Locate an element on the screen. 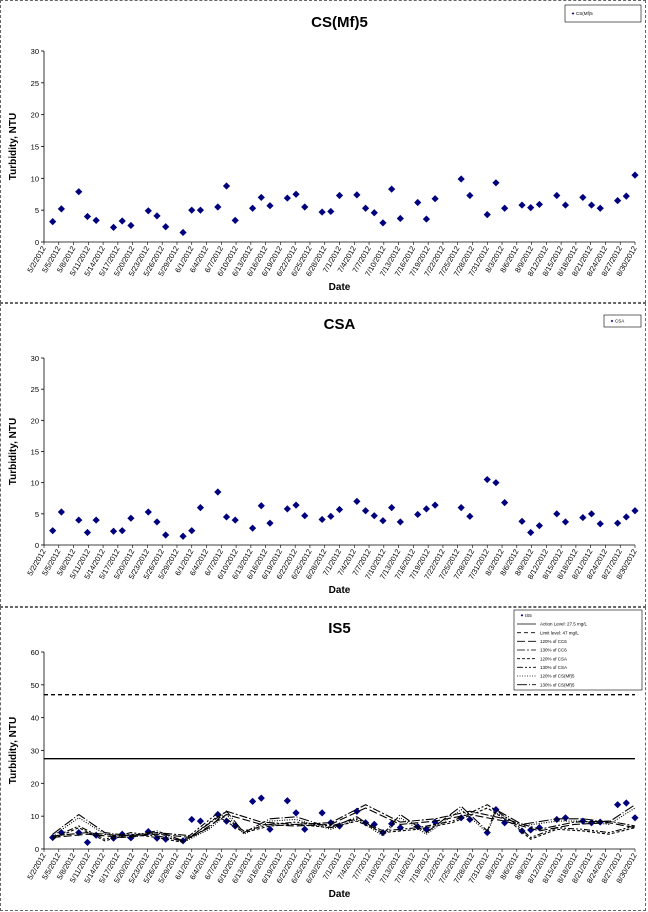 The image size is (648, 912). legend-label: 120% of CSA is located at coordinates (553, 658).